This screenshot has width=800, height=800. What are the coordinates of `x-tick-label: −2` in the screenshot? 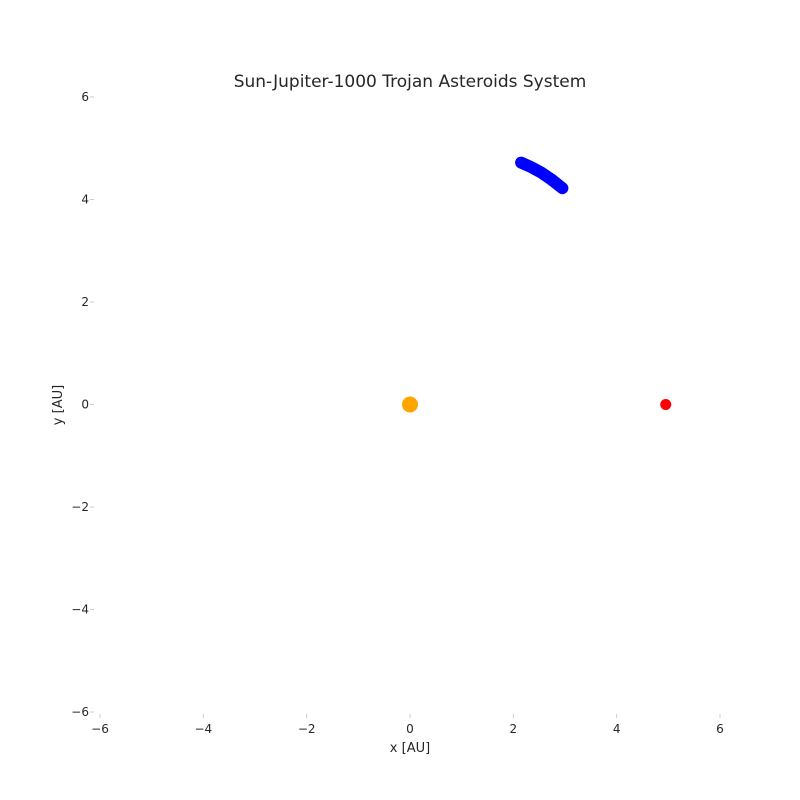 It's located at (307, 729).